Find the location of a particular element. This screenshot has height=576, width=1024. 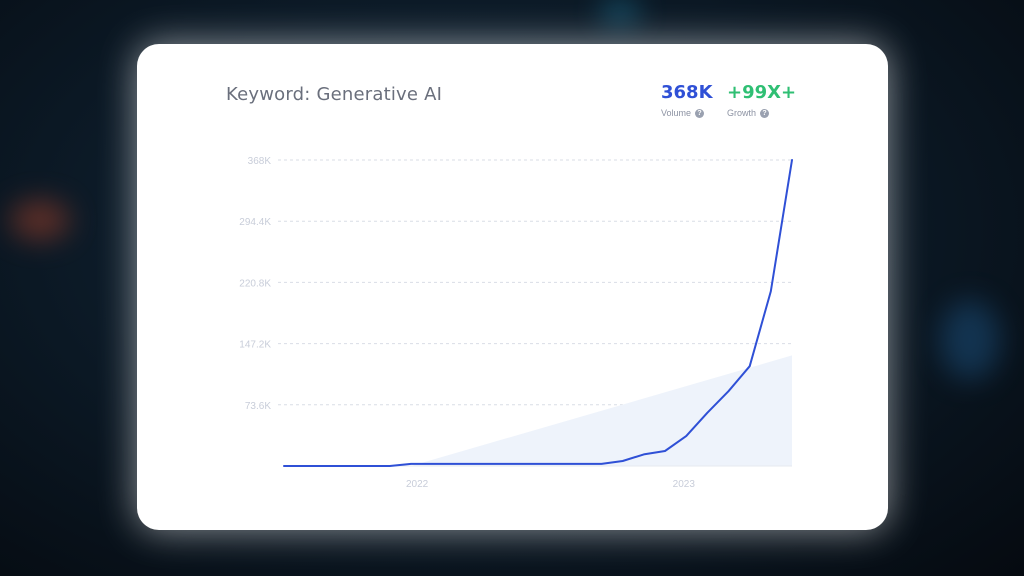

volume-value: 368K is located at coordinates (687, 92).